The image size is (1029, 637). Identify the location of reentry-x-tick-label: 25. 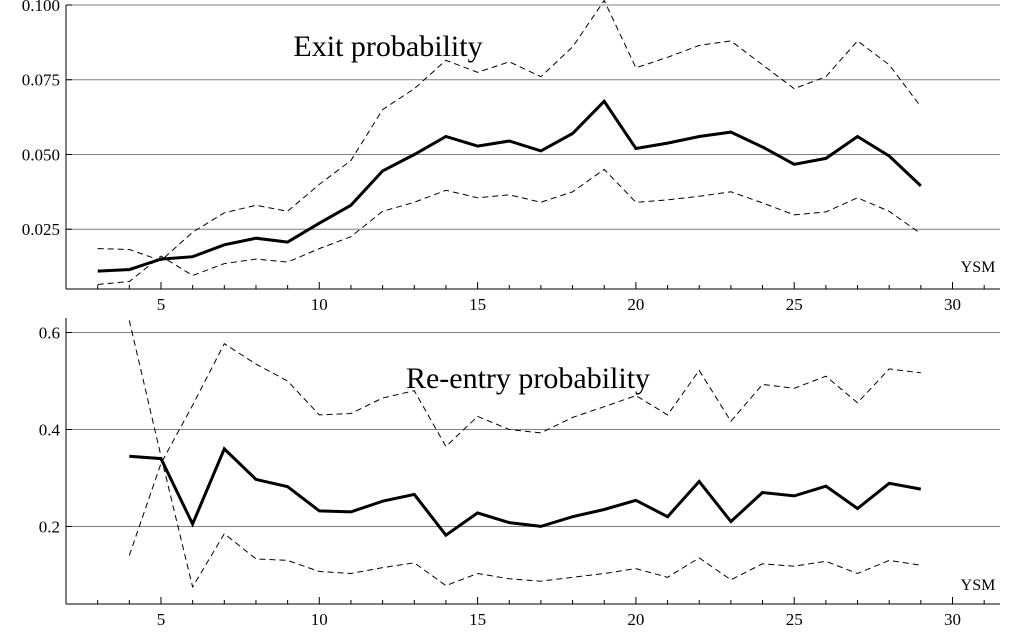
(794, 619).